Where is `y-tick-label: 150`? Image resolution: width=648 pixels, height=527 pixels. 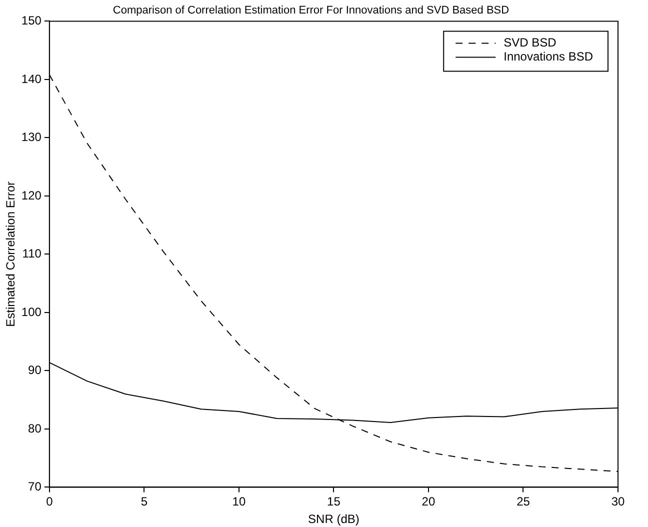 y-tick-label: 150 is located at coordinates (31, 21).